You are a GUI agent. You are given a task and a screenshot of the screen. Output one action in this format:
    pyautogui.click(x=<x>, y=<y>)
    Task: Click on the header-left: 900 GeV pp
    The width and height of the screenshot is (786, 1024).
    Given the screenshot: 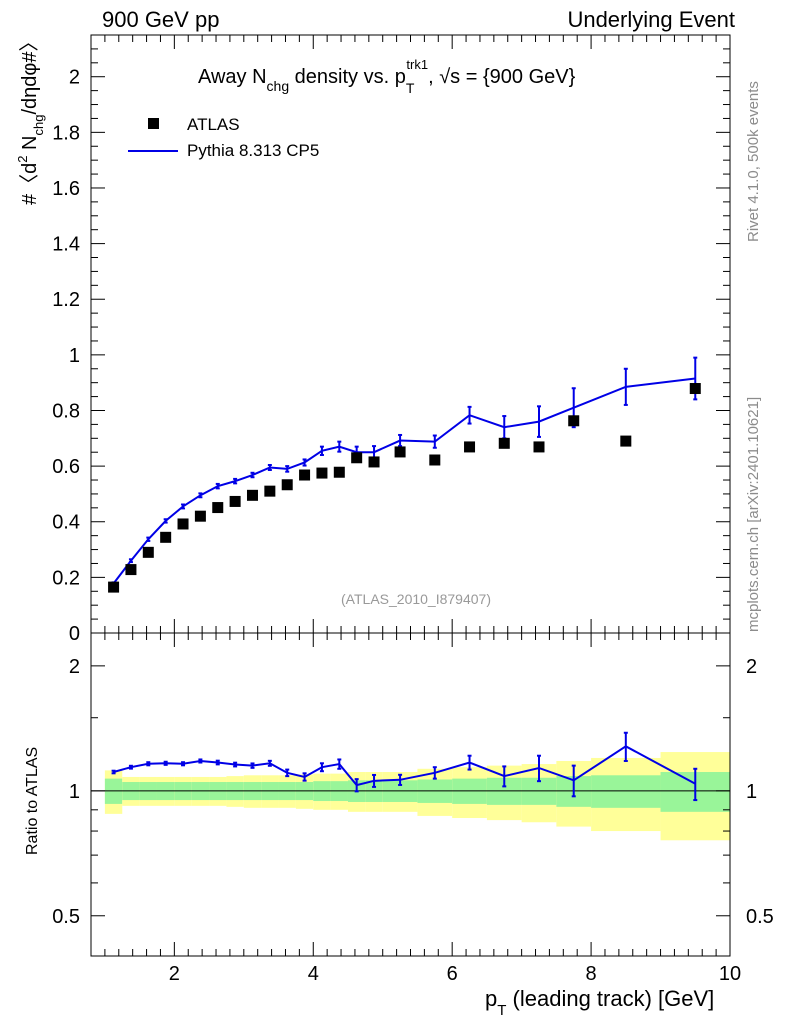 What is the action you would take?
    pyautogui.click(x=161, y=19)
    